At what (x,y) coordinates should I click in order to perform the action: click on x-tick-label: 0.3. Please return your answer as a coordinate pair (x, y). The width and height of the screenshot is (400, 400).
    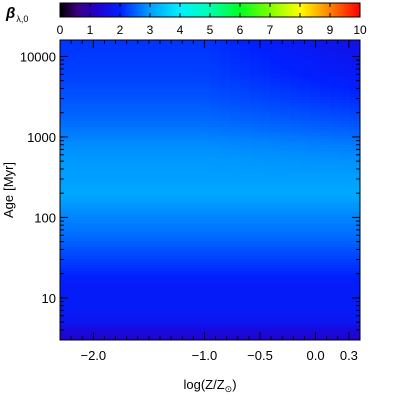
    Looking at the image, I should click on (349, 355).